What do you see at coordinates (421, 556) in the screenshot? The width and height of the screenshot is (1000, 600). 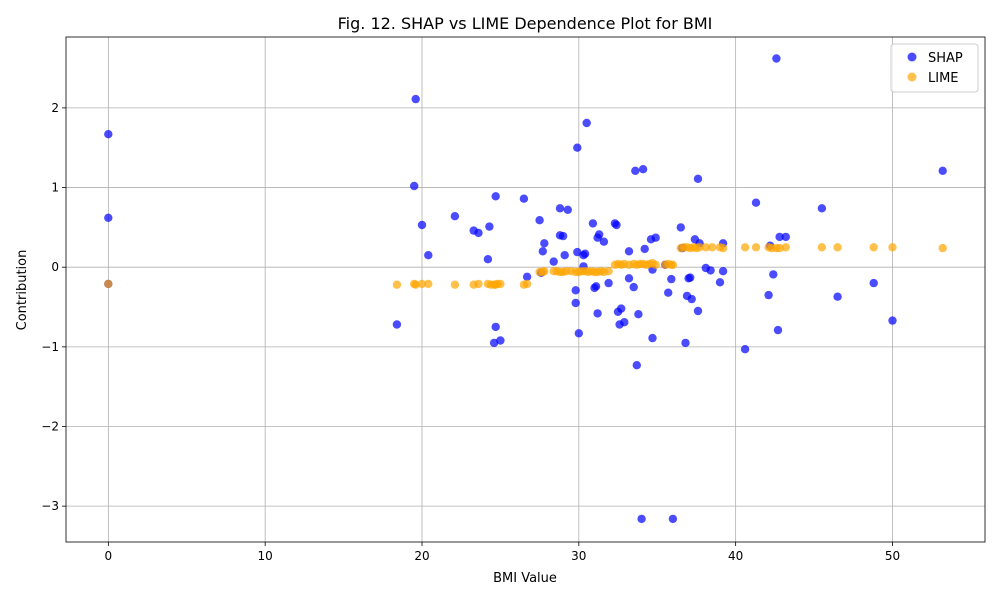 I see `x-tick-label: 20` at bounding box center [421, 556].